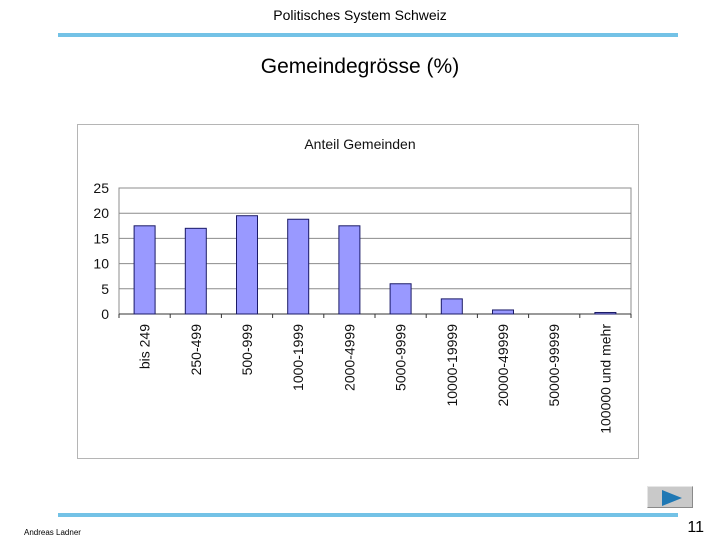 This screenshot has width=720, height=540. What do you see at coordinates (101, 264) in the screenshot?
I see `y-tick-label: 10` at bounding box center [101, 264].